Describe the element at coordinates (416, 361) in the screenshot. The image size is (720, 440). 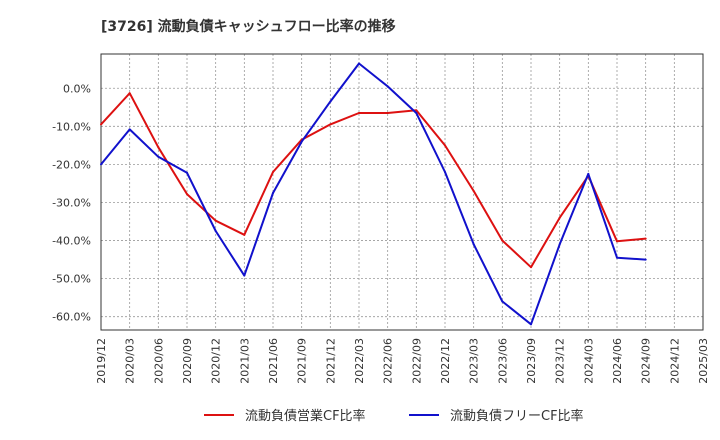
I see `x-tick-label: 2022/09` at that location.